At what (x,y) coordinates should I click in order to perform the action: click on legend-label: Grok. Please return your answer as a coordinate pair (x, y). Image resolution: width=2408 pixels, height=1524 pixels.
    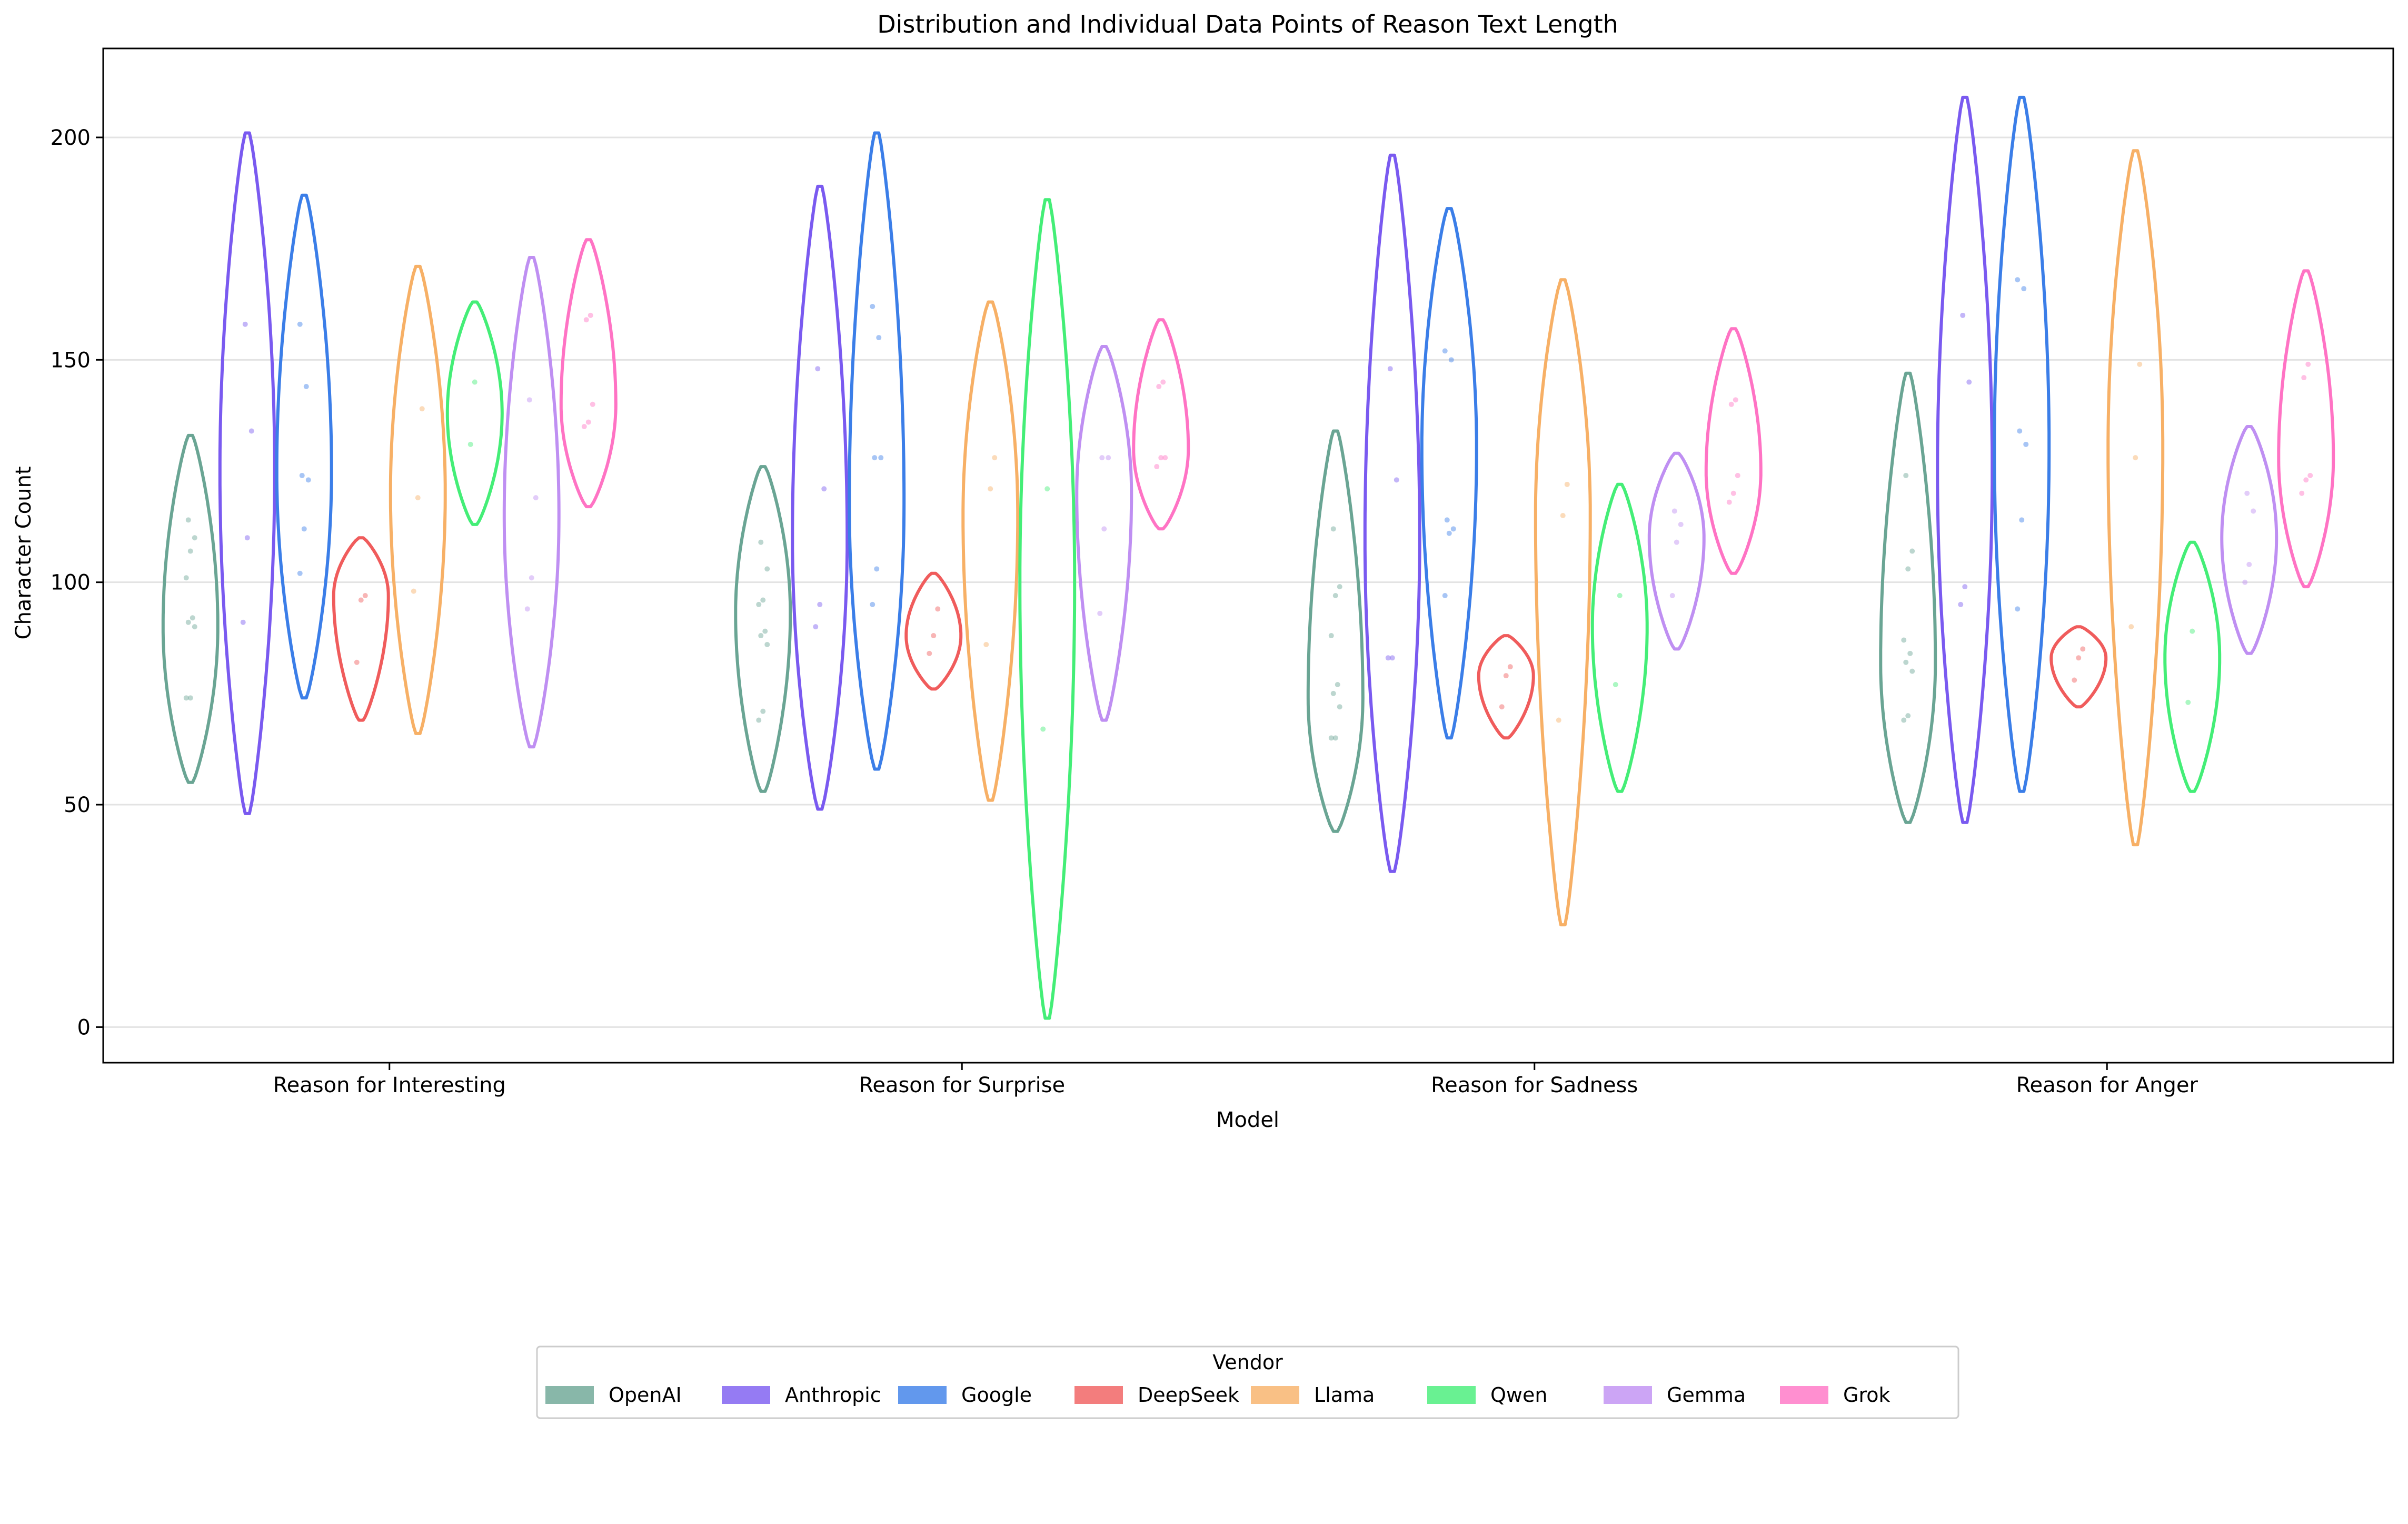
    Looking at the image, I should click on (1866, 1395).